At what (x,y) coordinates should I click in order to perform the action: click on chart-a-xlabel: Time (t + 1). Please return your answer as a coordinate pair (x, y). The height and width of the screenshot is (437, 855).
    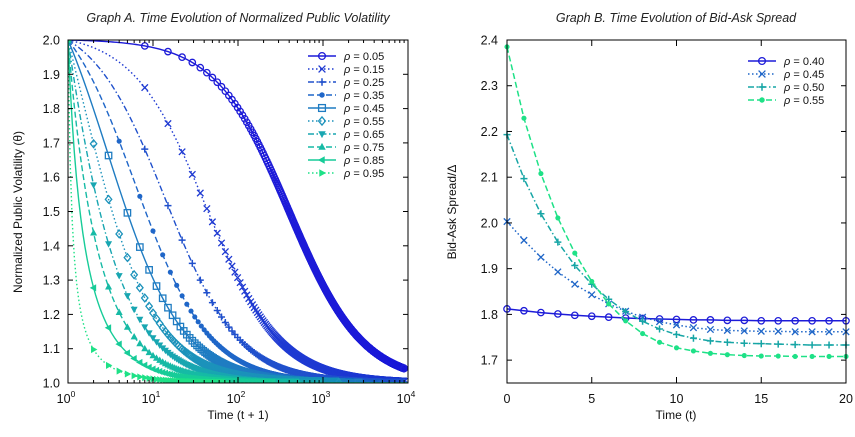
    Looking at the image, I should click on (237, 415).